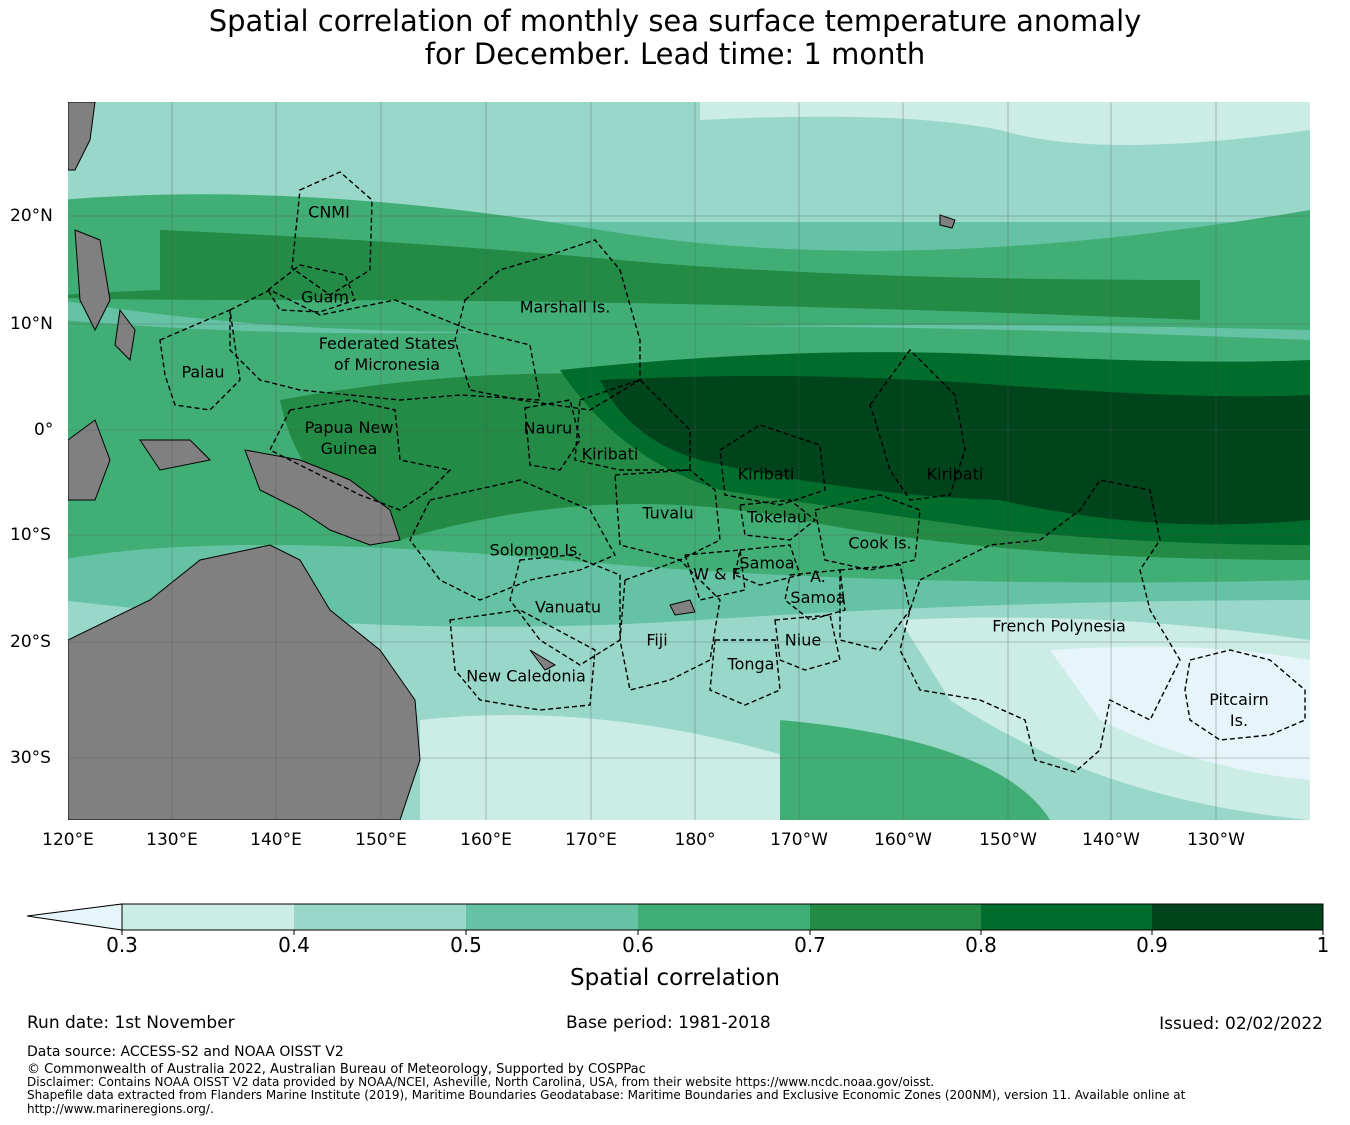 This screenshot has height=1125, width=1350. Describe the element at coordinates (955, 474) in the screenshot. I see `region-label-kiribati-line: Kiribati` at that location.